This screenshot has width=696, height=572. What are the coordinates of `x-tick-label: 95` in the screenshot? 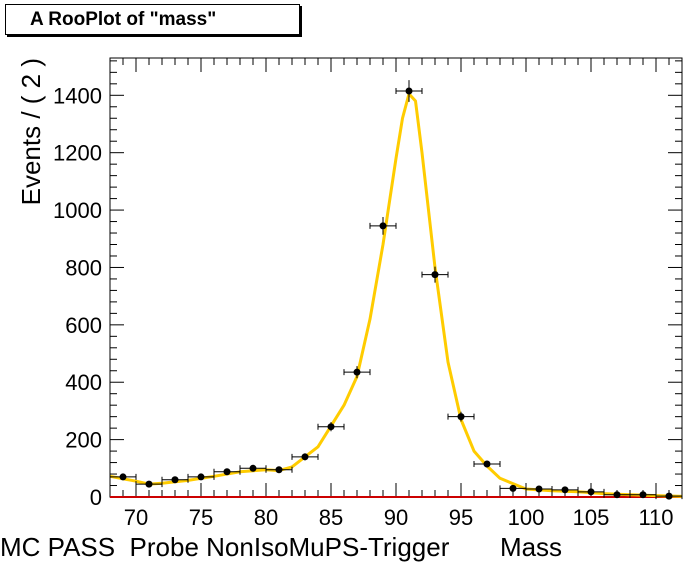 It's located at (461, 517).